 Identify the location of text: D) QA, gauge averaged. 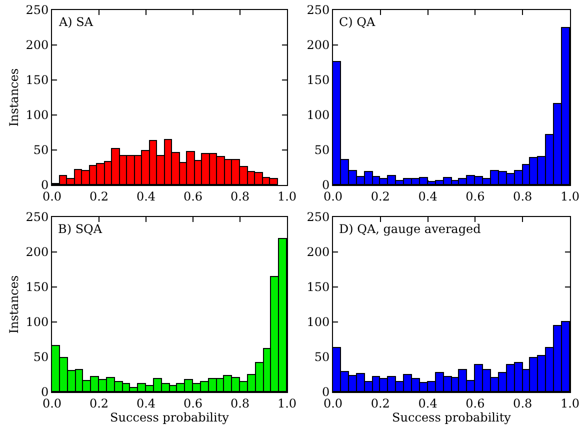
(410, 229).